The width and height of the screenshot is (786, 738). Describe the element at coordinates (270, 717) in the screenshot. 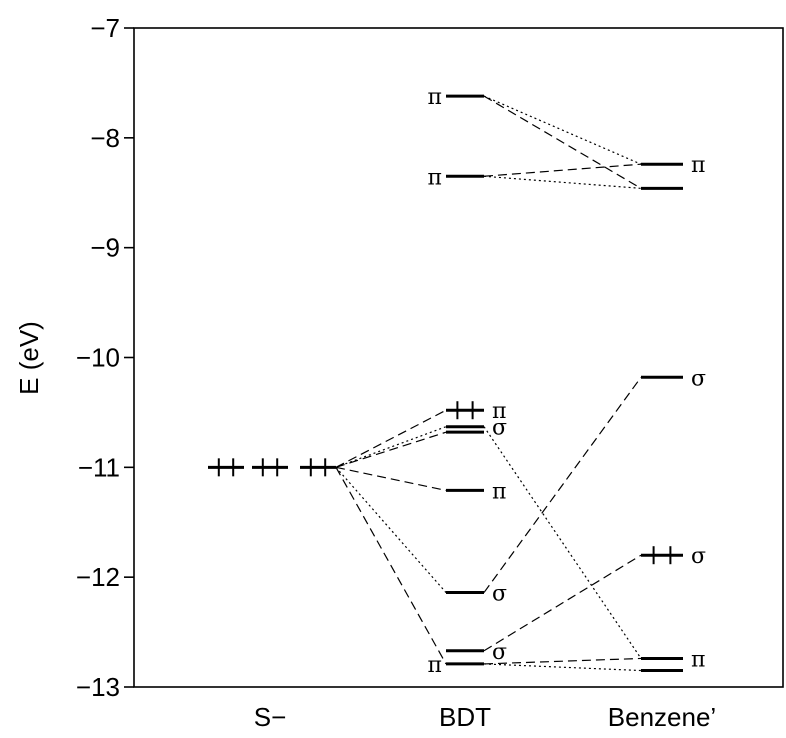

I see `category-label: S−` at that location.